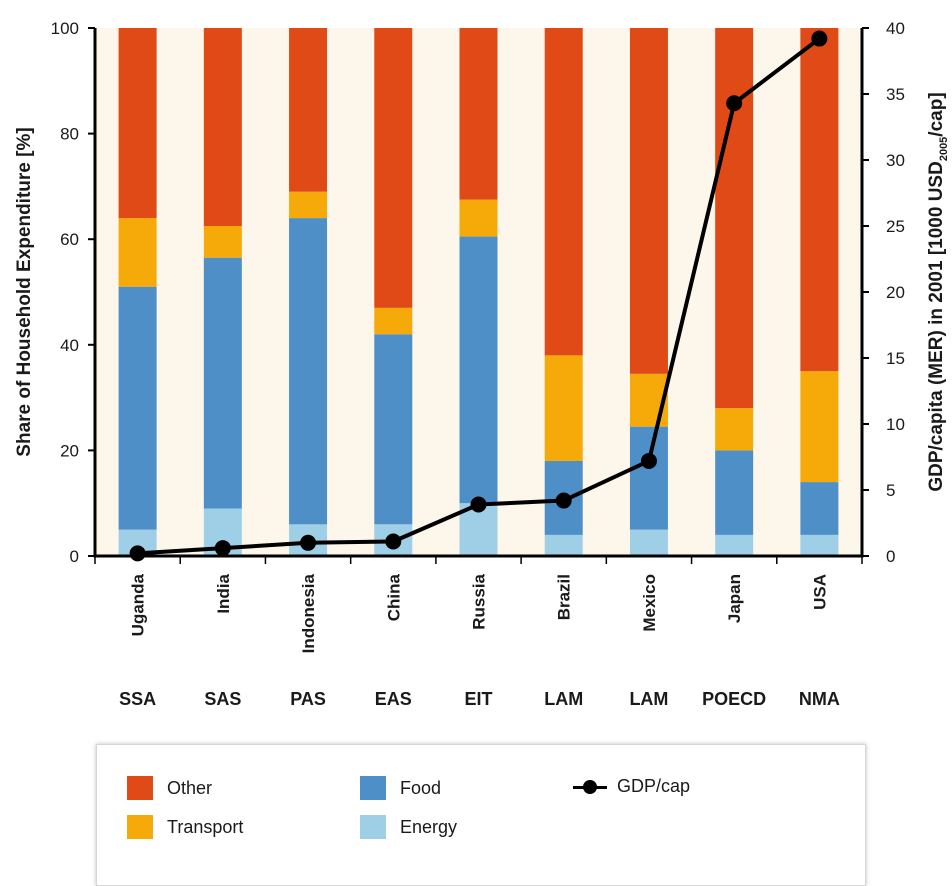 Image resolution: width=952 pixels, height=886 pixels. Describe the element at coordinates (65, 28) in the screenshot. I see `y-tick-label: 100` at that location.